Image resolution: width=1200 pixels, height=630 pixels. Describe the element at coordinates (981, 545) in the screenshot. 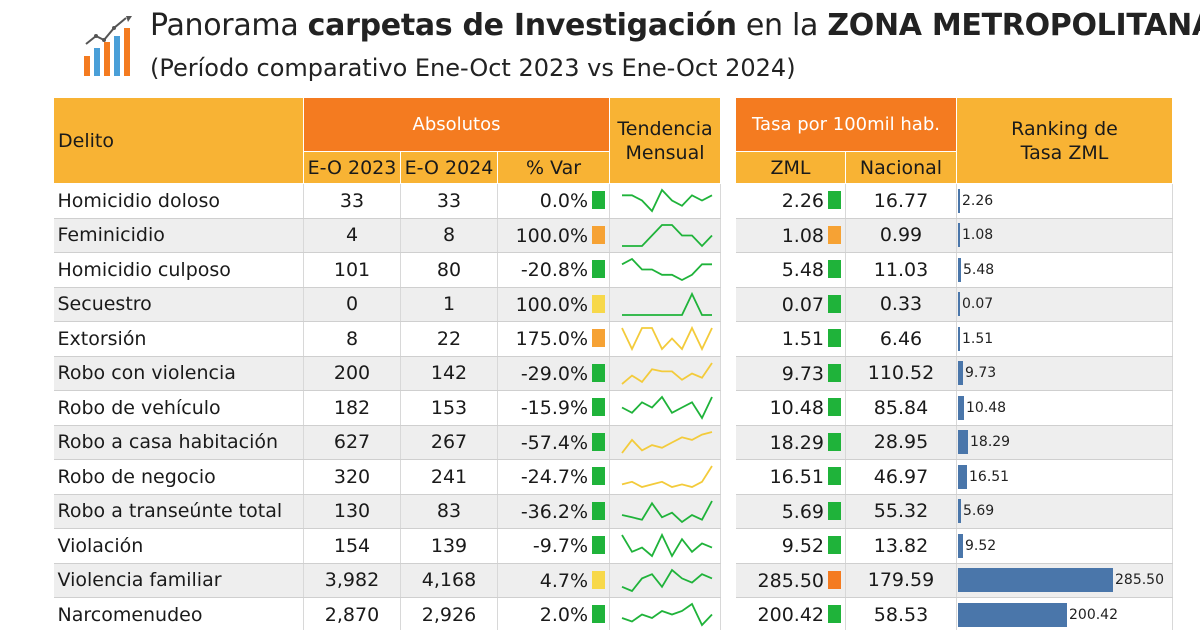

I see `ranking-label: 9.52` at that location.